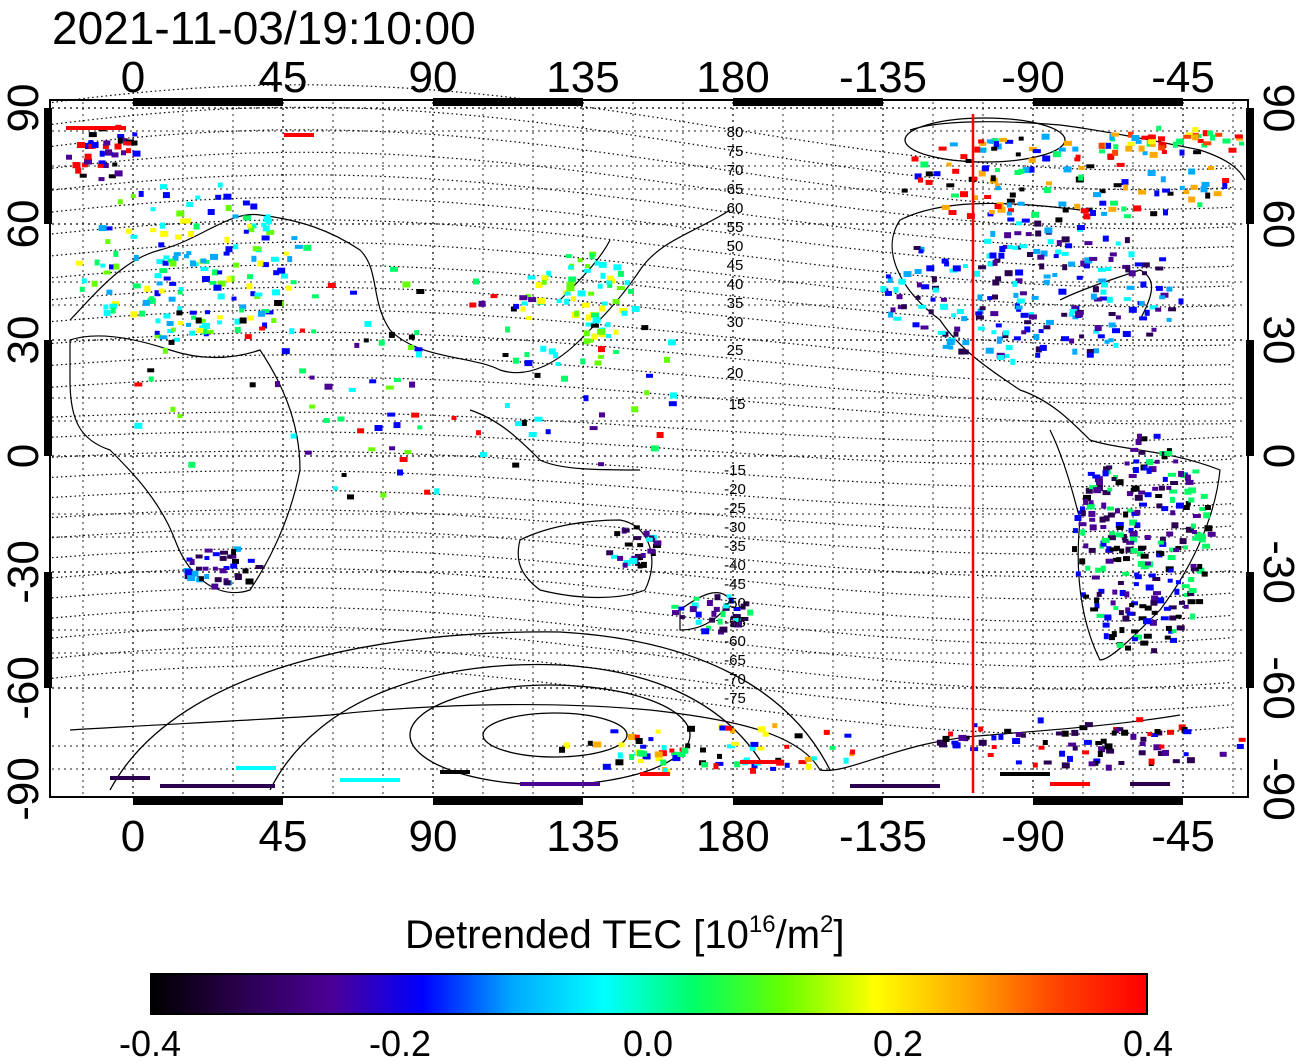 This screenshot has width=1296, height=1064. What do you see at coordinates (735, 151) in the screenshot?
I see `contour-label: 75` at bounding box center [735, 151].